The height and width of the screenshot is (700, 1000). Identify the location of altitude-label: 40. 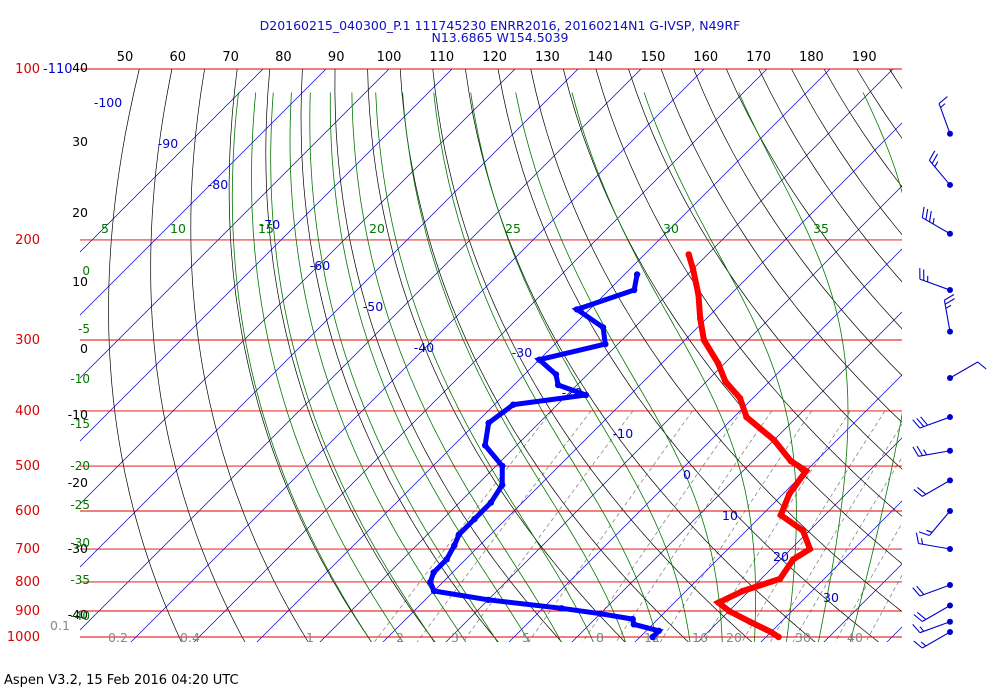
(80, 67).